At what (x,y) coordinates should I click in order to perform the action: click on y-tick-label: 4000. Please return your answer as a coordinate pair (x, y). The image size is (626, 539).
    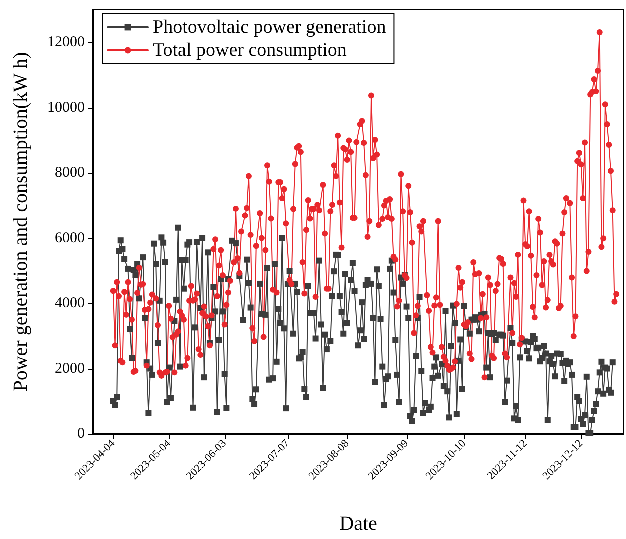
    Looking at the image, I should click on (70, 304).